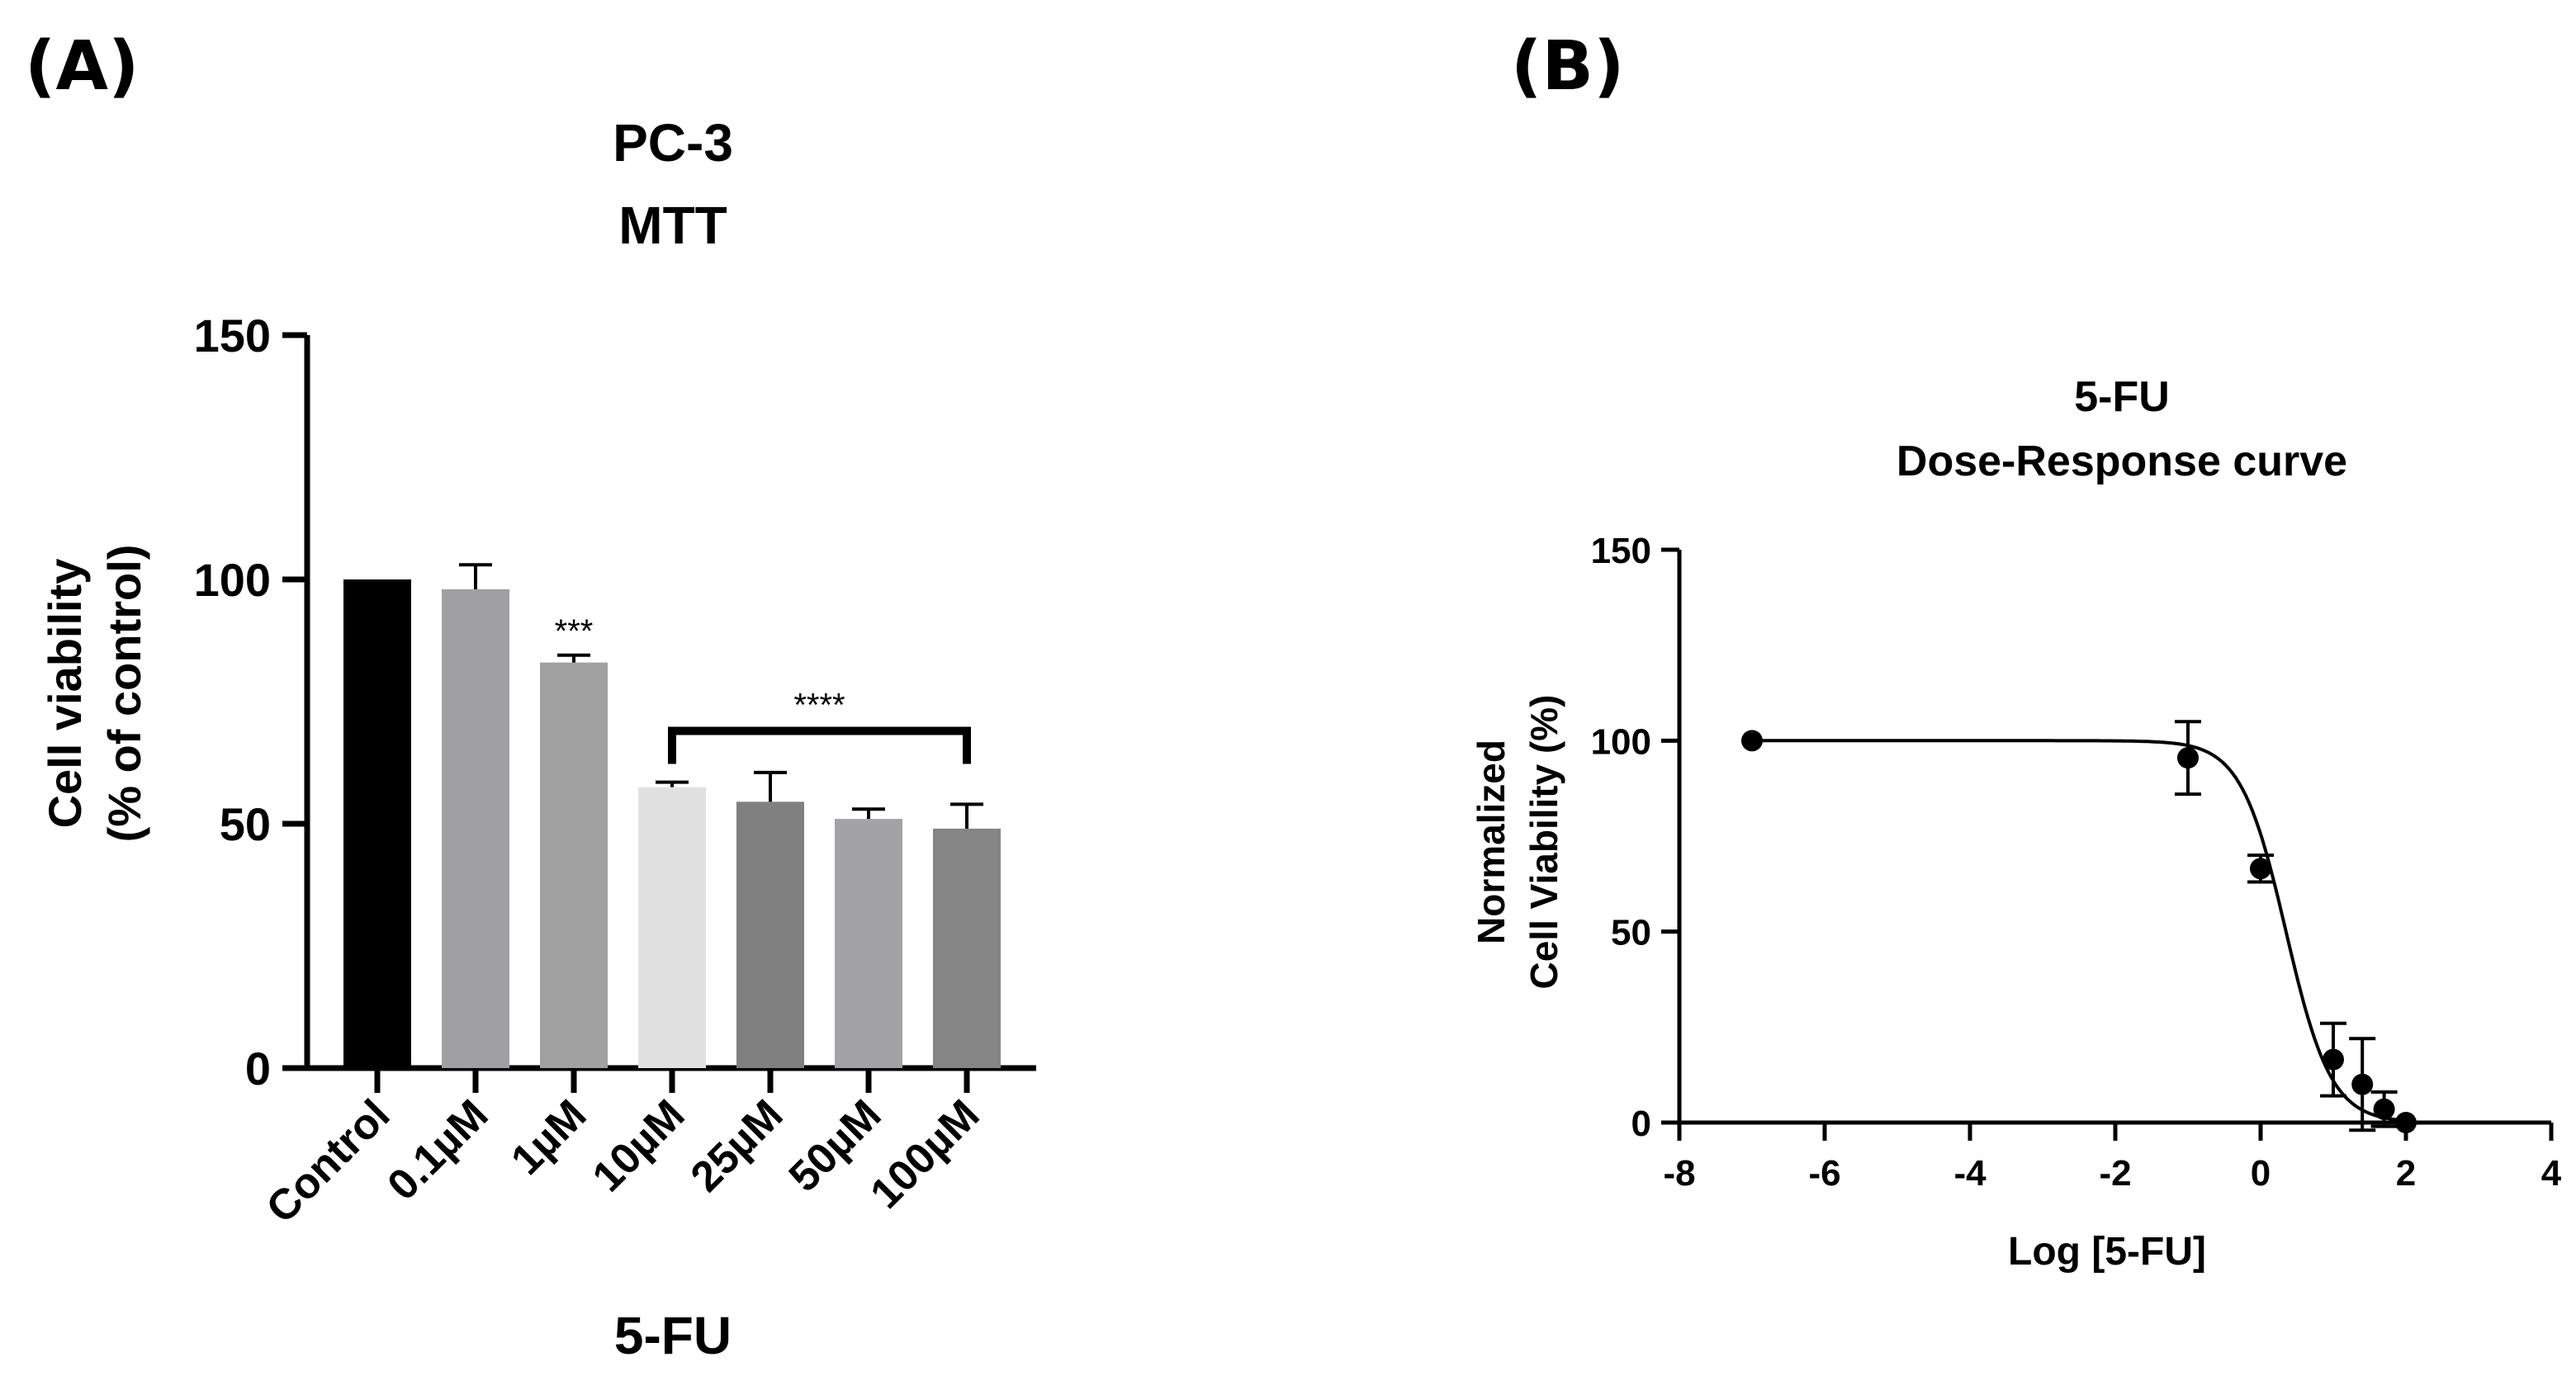 The image size is (2576, 1390). Describe the element at coordinates (1679, 1173) in the screenshot. I see `chart-b-xtick-label: -8` at that location.